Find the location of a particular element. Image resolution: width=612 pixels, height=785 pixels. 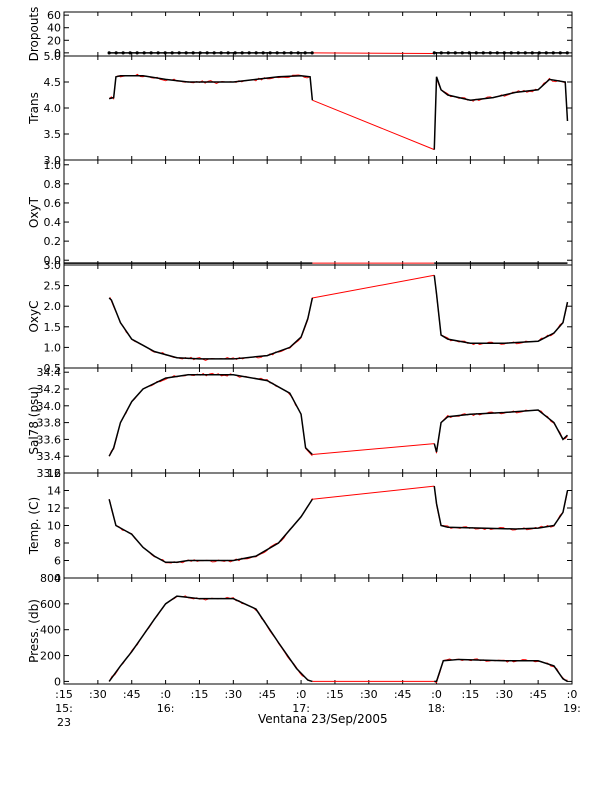

x-tick-hour-label: 15: is located at coordinates (64, 708).